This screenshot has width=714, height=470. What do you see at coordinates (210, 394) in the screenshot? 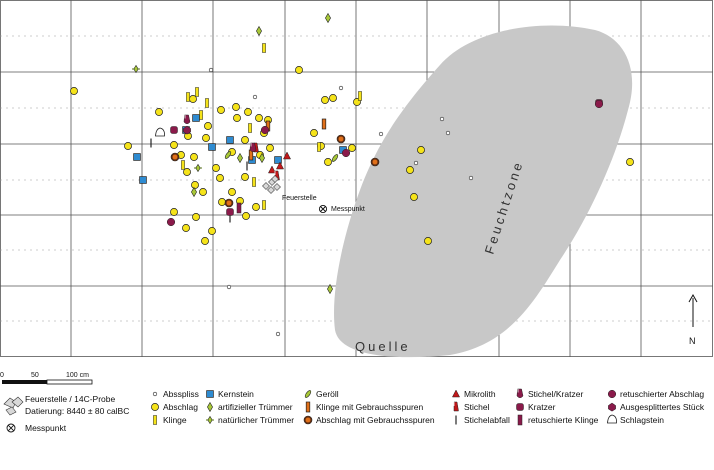
I see `legend-symbol-square` at bounding box center [210, 394].